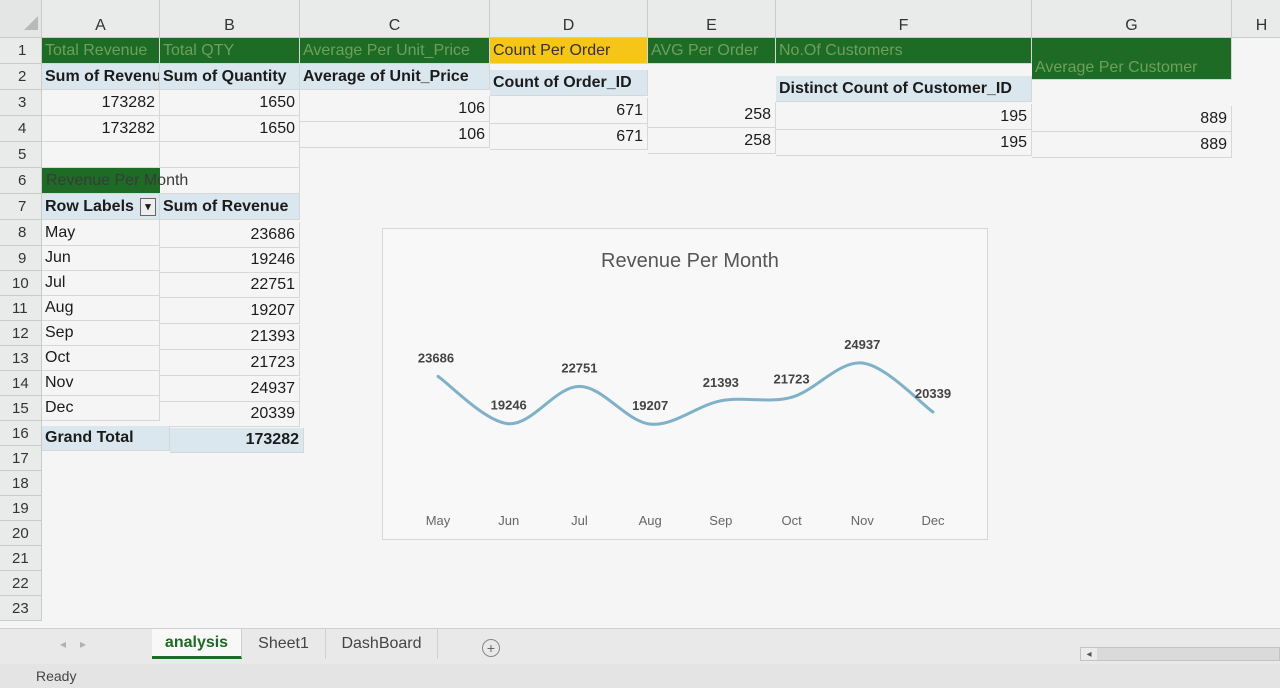 The width and height of the screenshot is (1280, 688). What do you see at coordinates (21, 233) in the screenshot?
I see `row-header-8: 8` at bounding box center [21, 233].